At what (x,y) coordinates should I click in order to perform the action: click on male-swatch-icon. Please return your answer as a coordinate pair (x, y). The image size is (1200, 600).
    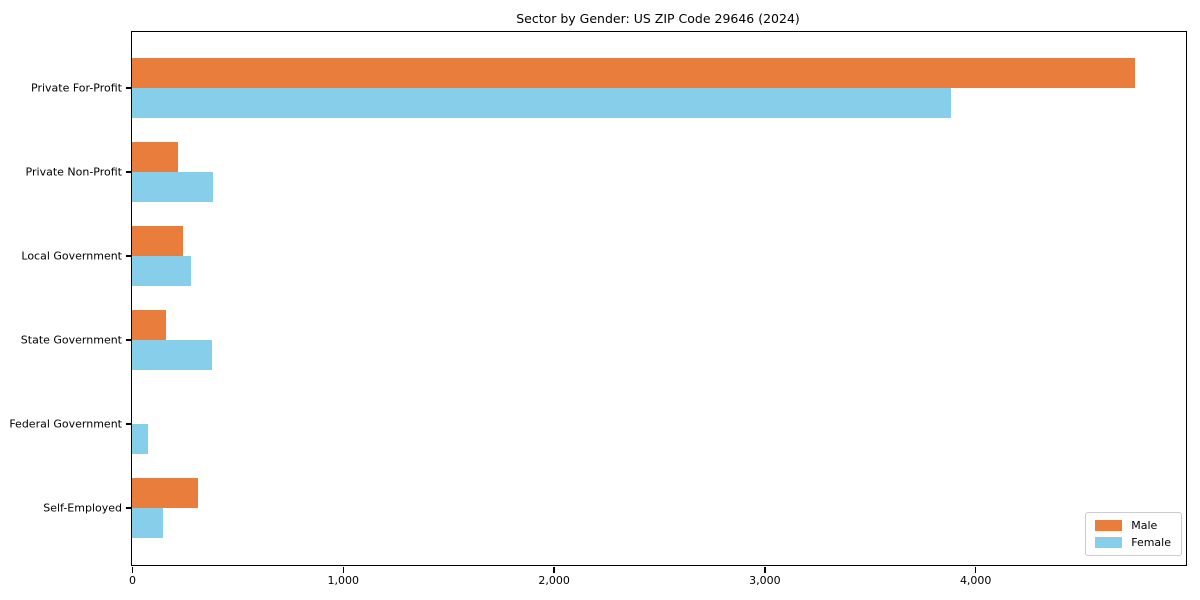
    Looking at the image, I should click on (1109, 525).